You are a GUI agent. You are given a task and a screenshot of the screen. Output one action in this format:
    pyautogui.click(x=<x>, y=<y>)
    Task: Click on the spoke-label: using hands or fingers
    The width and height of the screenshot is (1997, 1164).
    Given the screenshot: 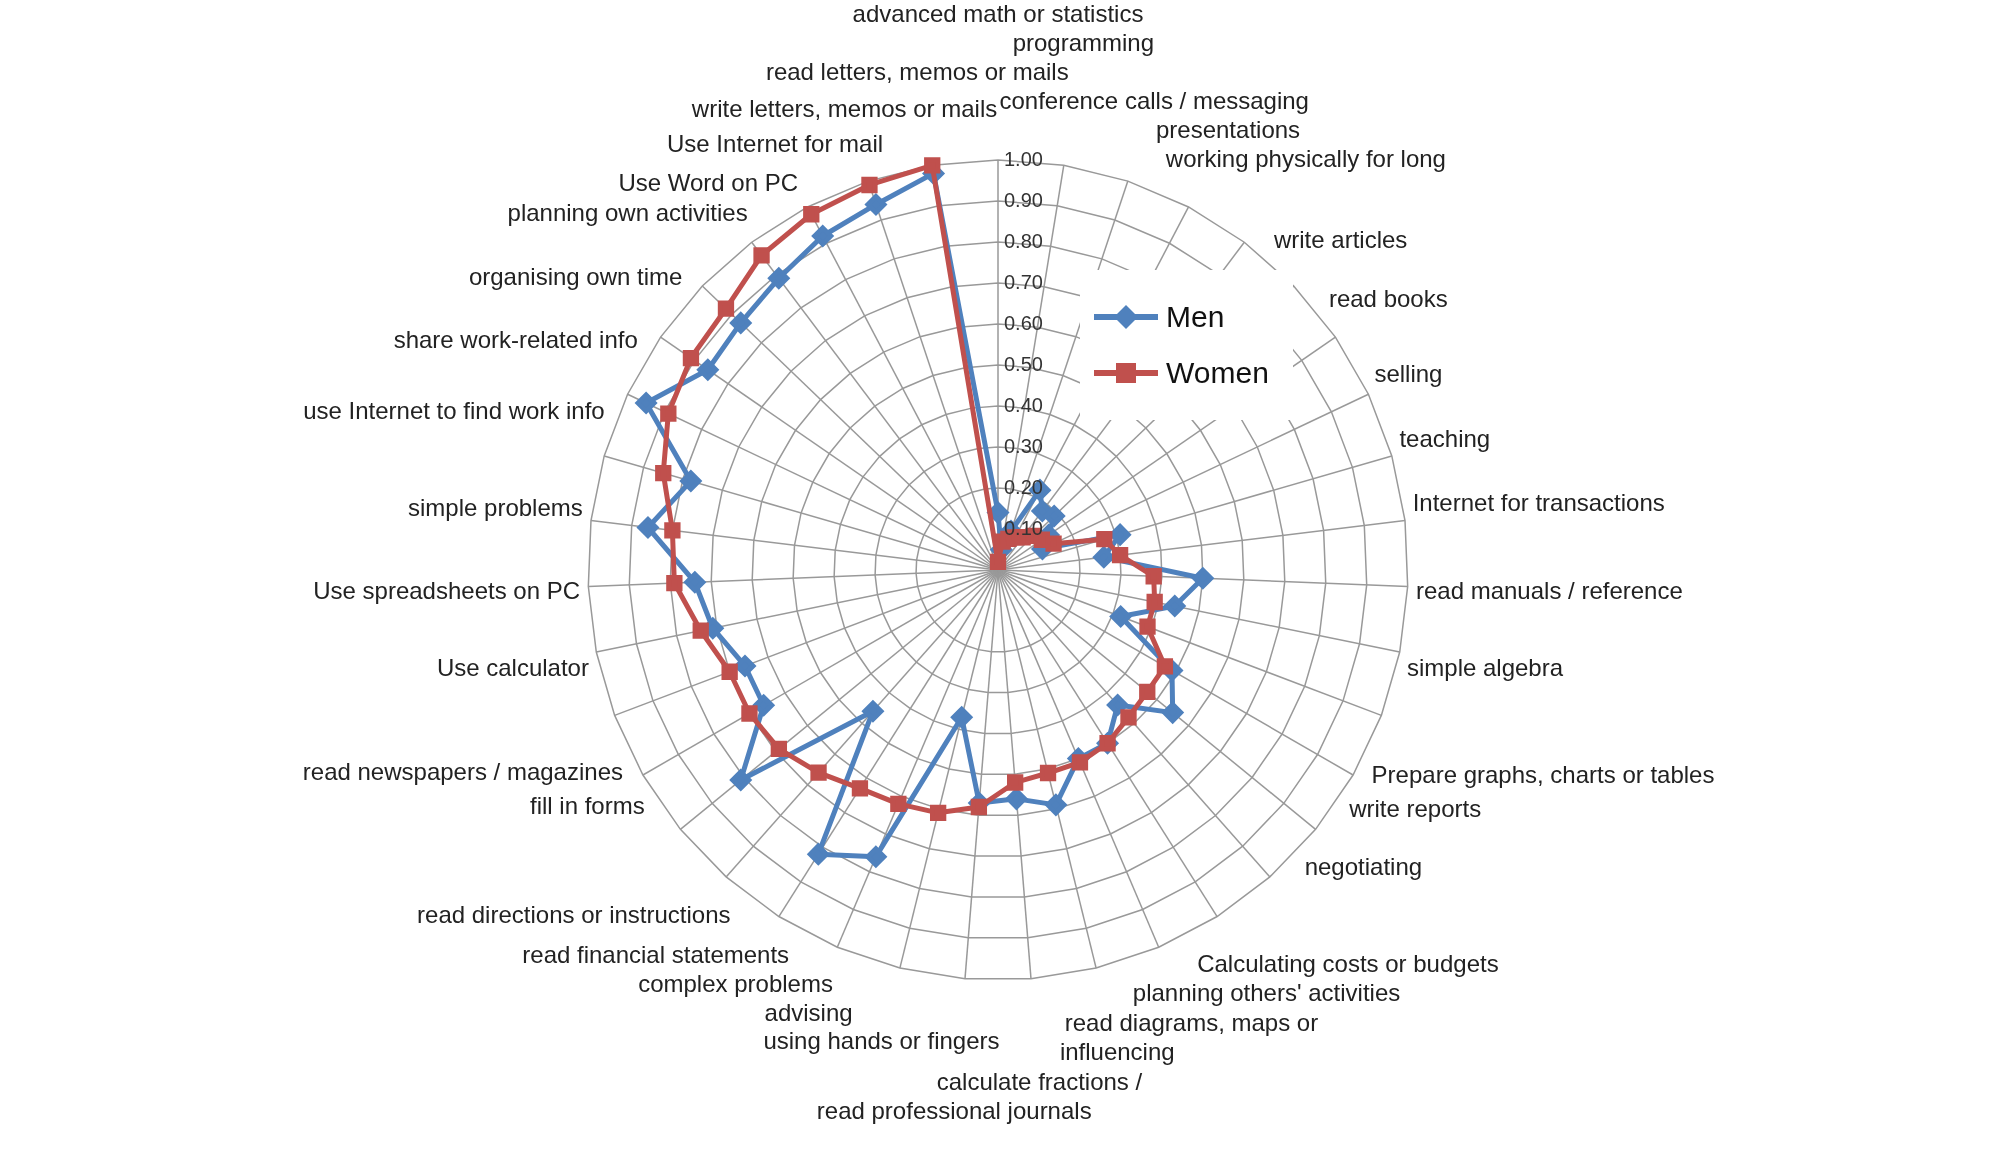 What is the action you would take?
    pyautogui.click(x=881, y=1041)
    